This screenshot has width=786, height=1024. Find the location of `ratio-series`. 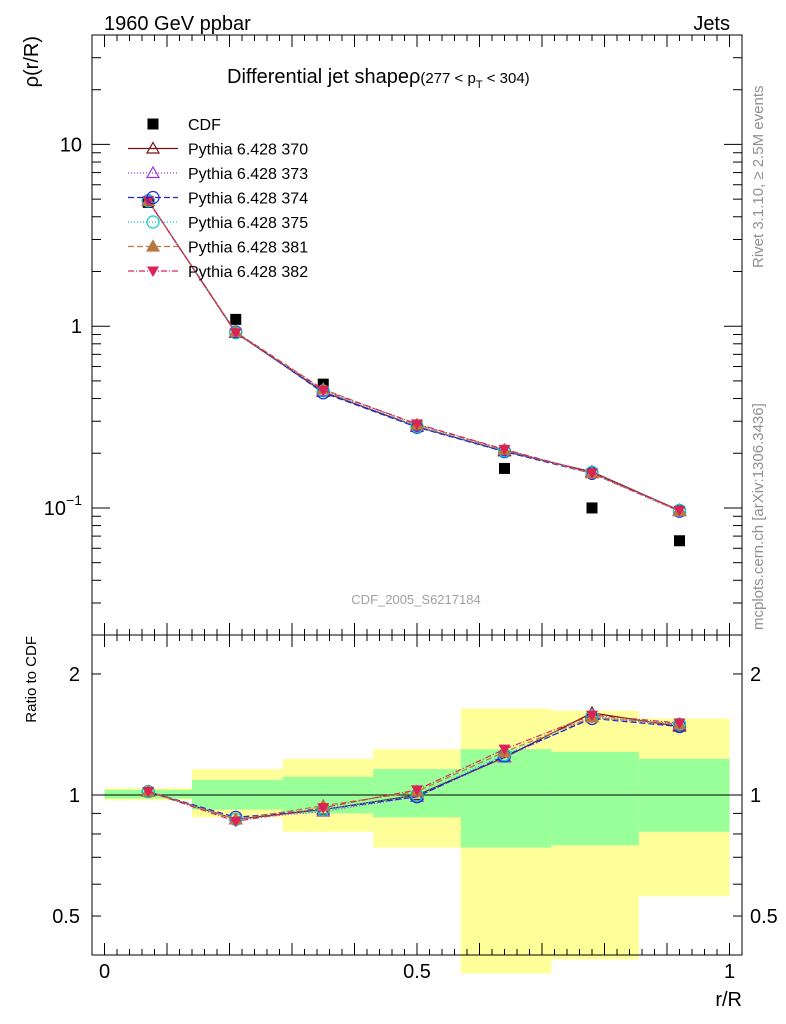

ratio-series is located at coordinates (414, 766).